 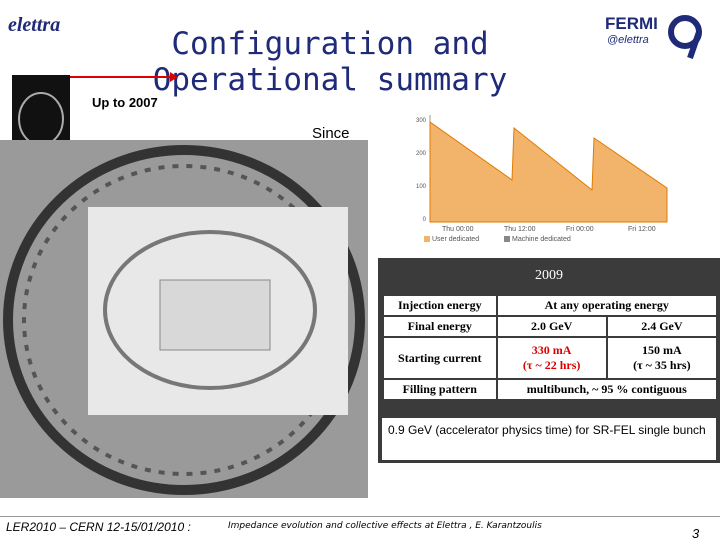 I want to click on x-tick-label: Thu 00:00, so click(x=458, y=229).